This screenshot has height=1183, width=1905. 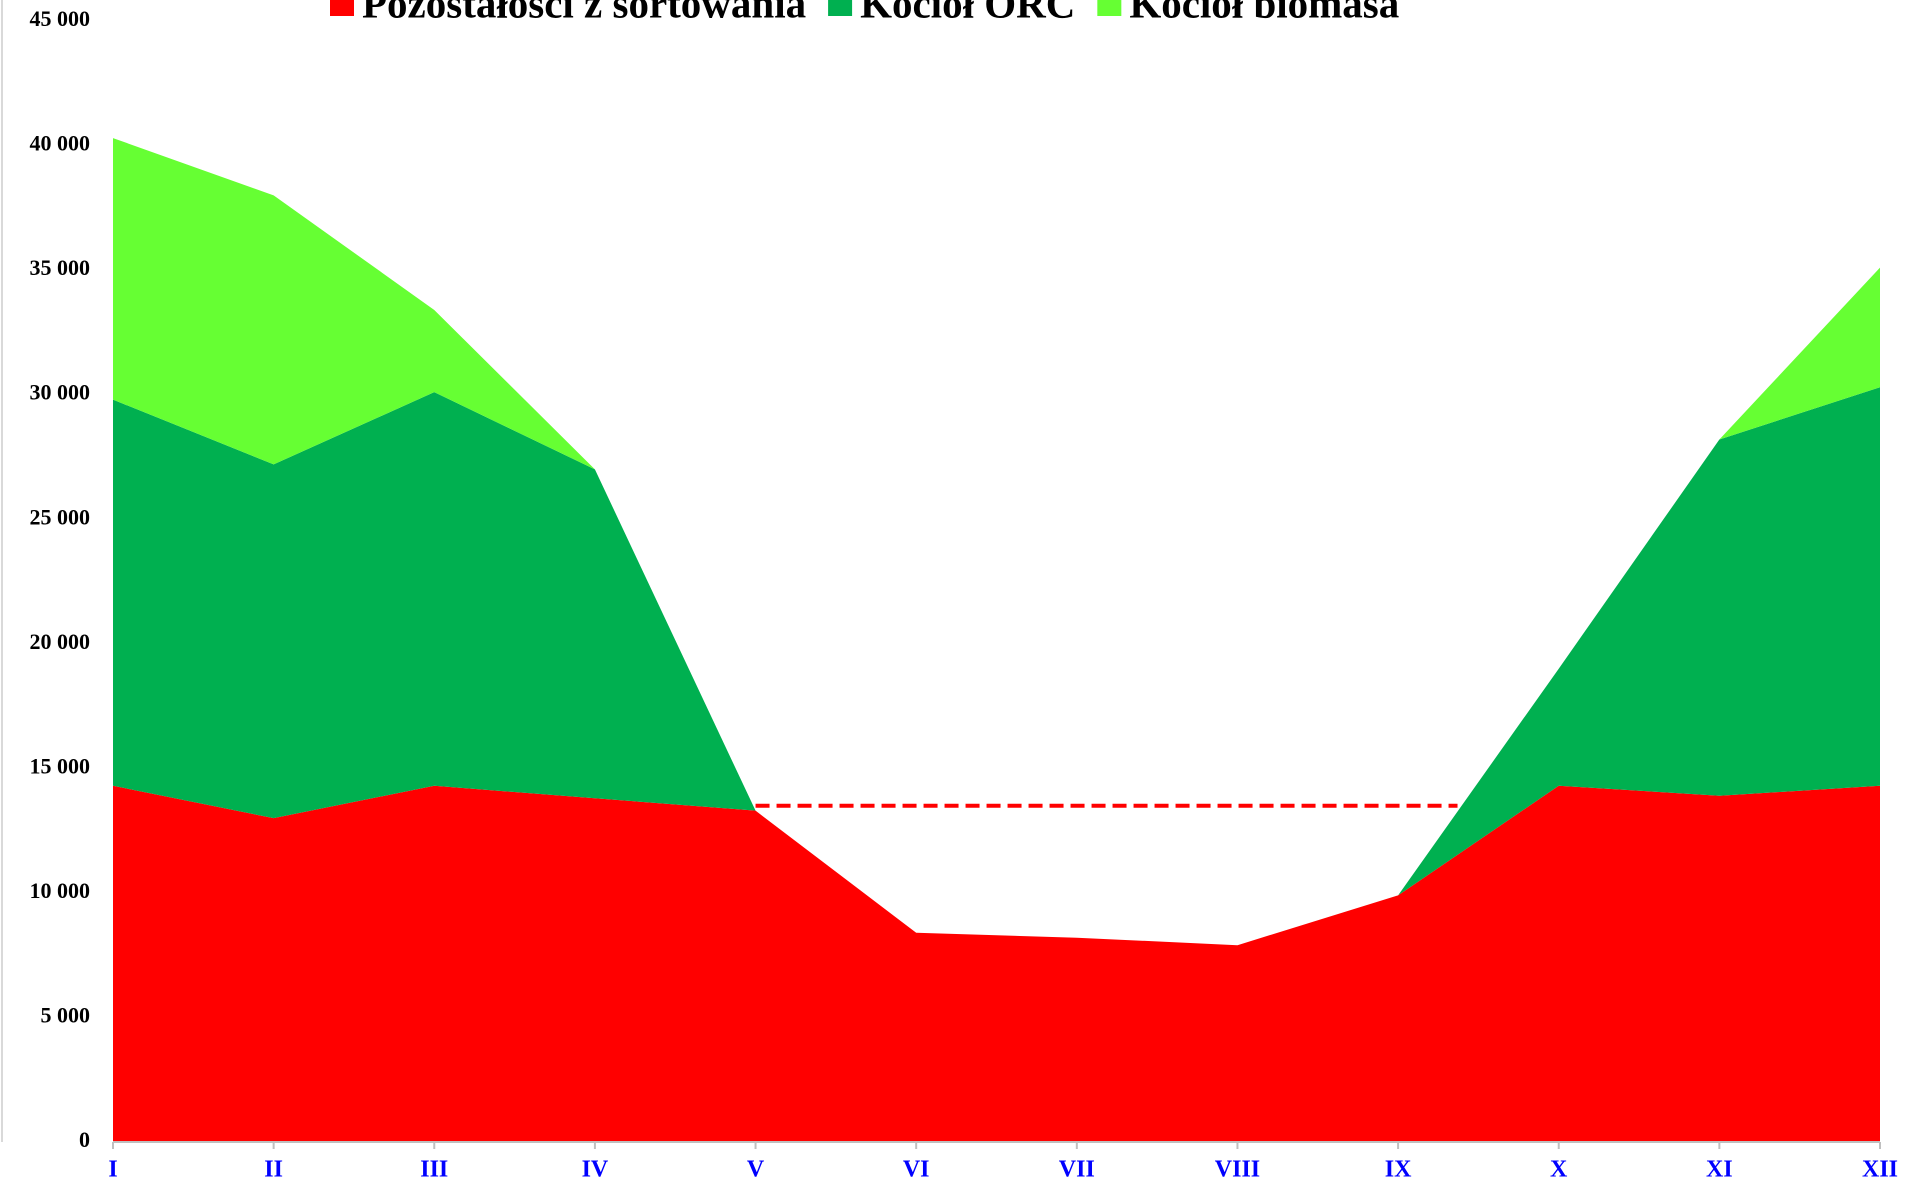 What do you see at coordinates (1077, 1170) in the screenshot?
I see `x-tick-label: VII` at bounding box center [1077, 1170].